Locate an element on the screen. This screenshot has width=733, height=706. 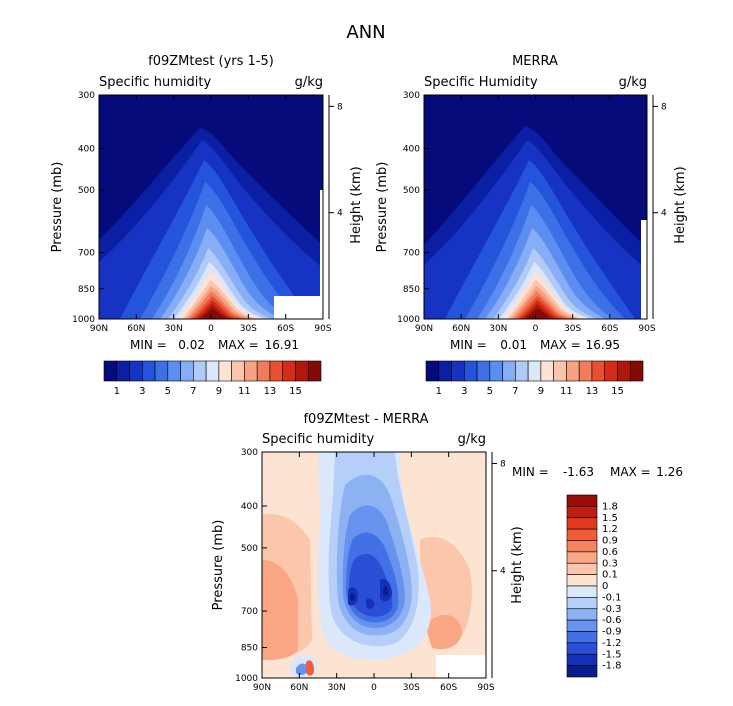
panel-model-max-value: 16.91 is located at coordinates (282, 345).